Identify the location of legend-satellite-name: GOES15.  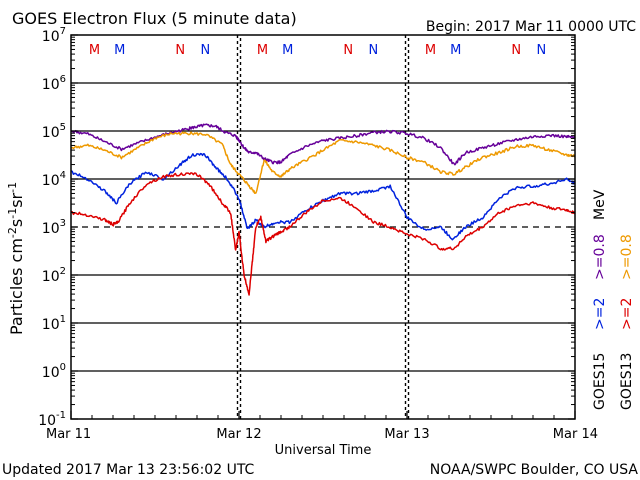
(600, 381).